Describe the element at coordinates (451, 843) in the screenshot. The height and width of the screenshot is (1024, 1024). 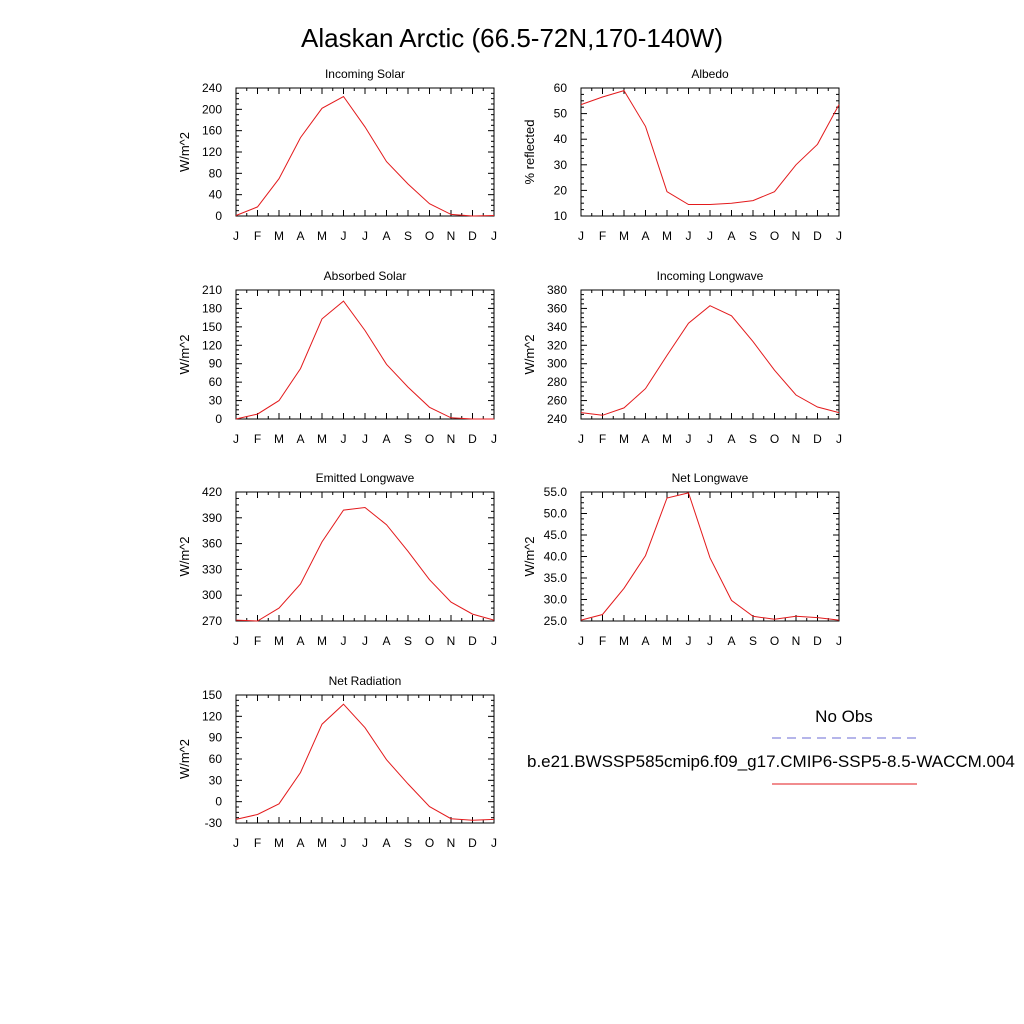
I see `x-tick-label-net-radiation: N` at that location.